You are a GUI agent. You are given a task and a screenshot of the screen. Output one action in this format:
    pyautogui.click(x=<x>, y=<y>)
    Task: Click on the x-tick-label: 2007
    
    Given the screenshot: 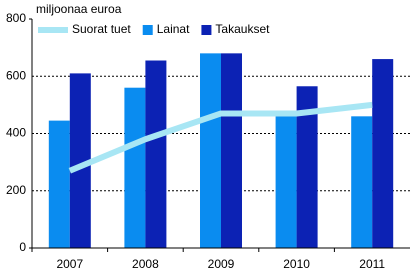 What is the action you would take?
    pyautogui.click(x=69, y=264)
    